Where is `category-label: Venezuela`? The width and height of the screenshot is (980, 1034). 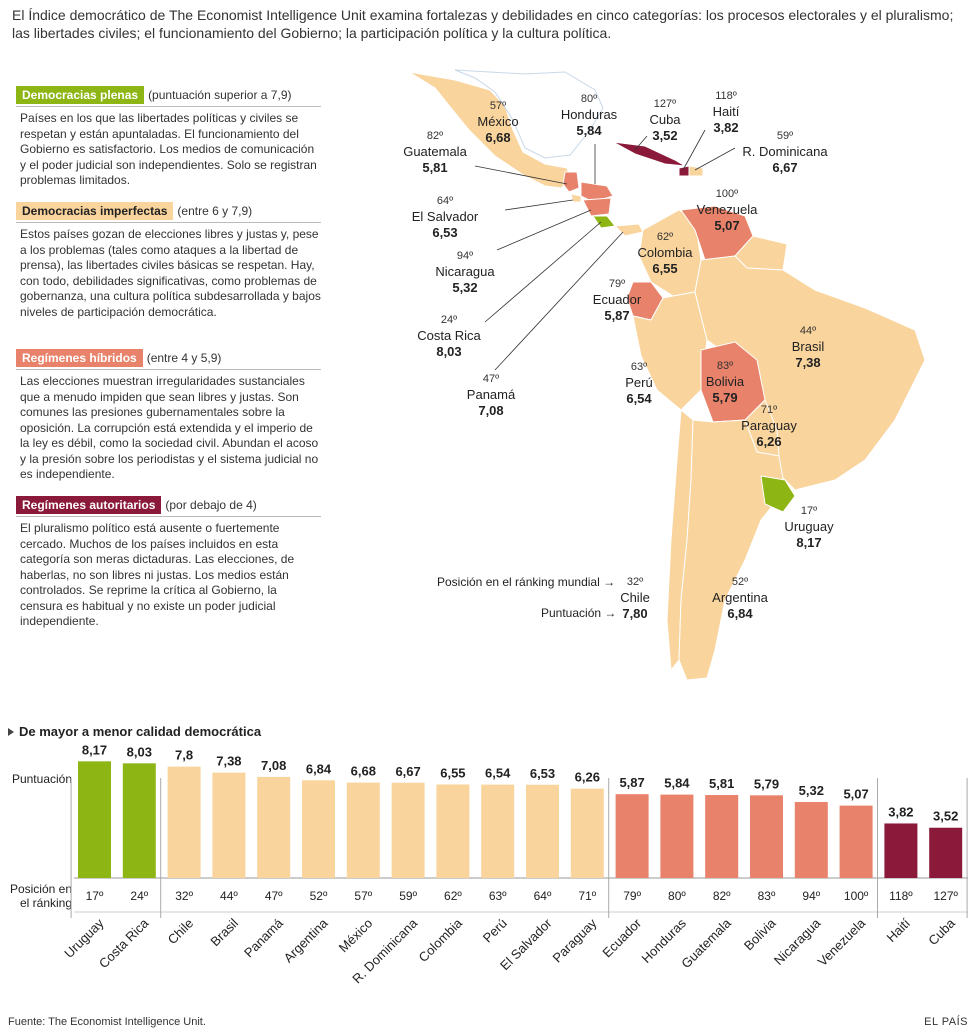 category-label: Venezuela is located at coordinates (842, 942).